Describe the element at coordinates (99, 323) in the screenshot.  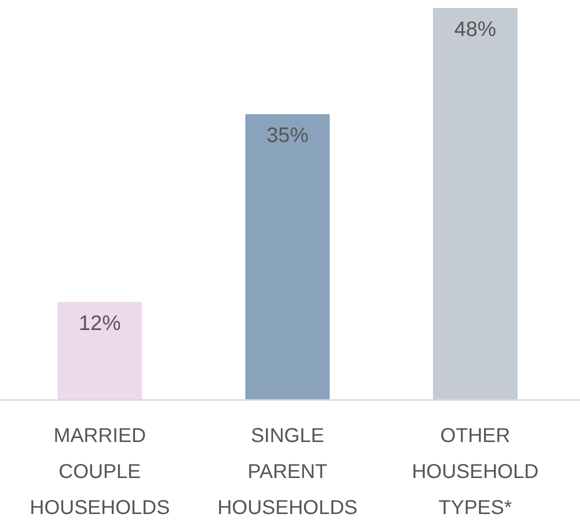
I see `data-label: 12%` at that location.